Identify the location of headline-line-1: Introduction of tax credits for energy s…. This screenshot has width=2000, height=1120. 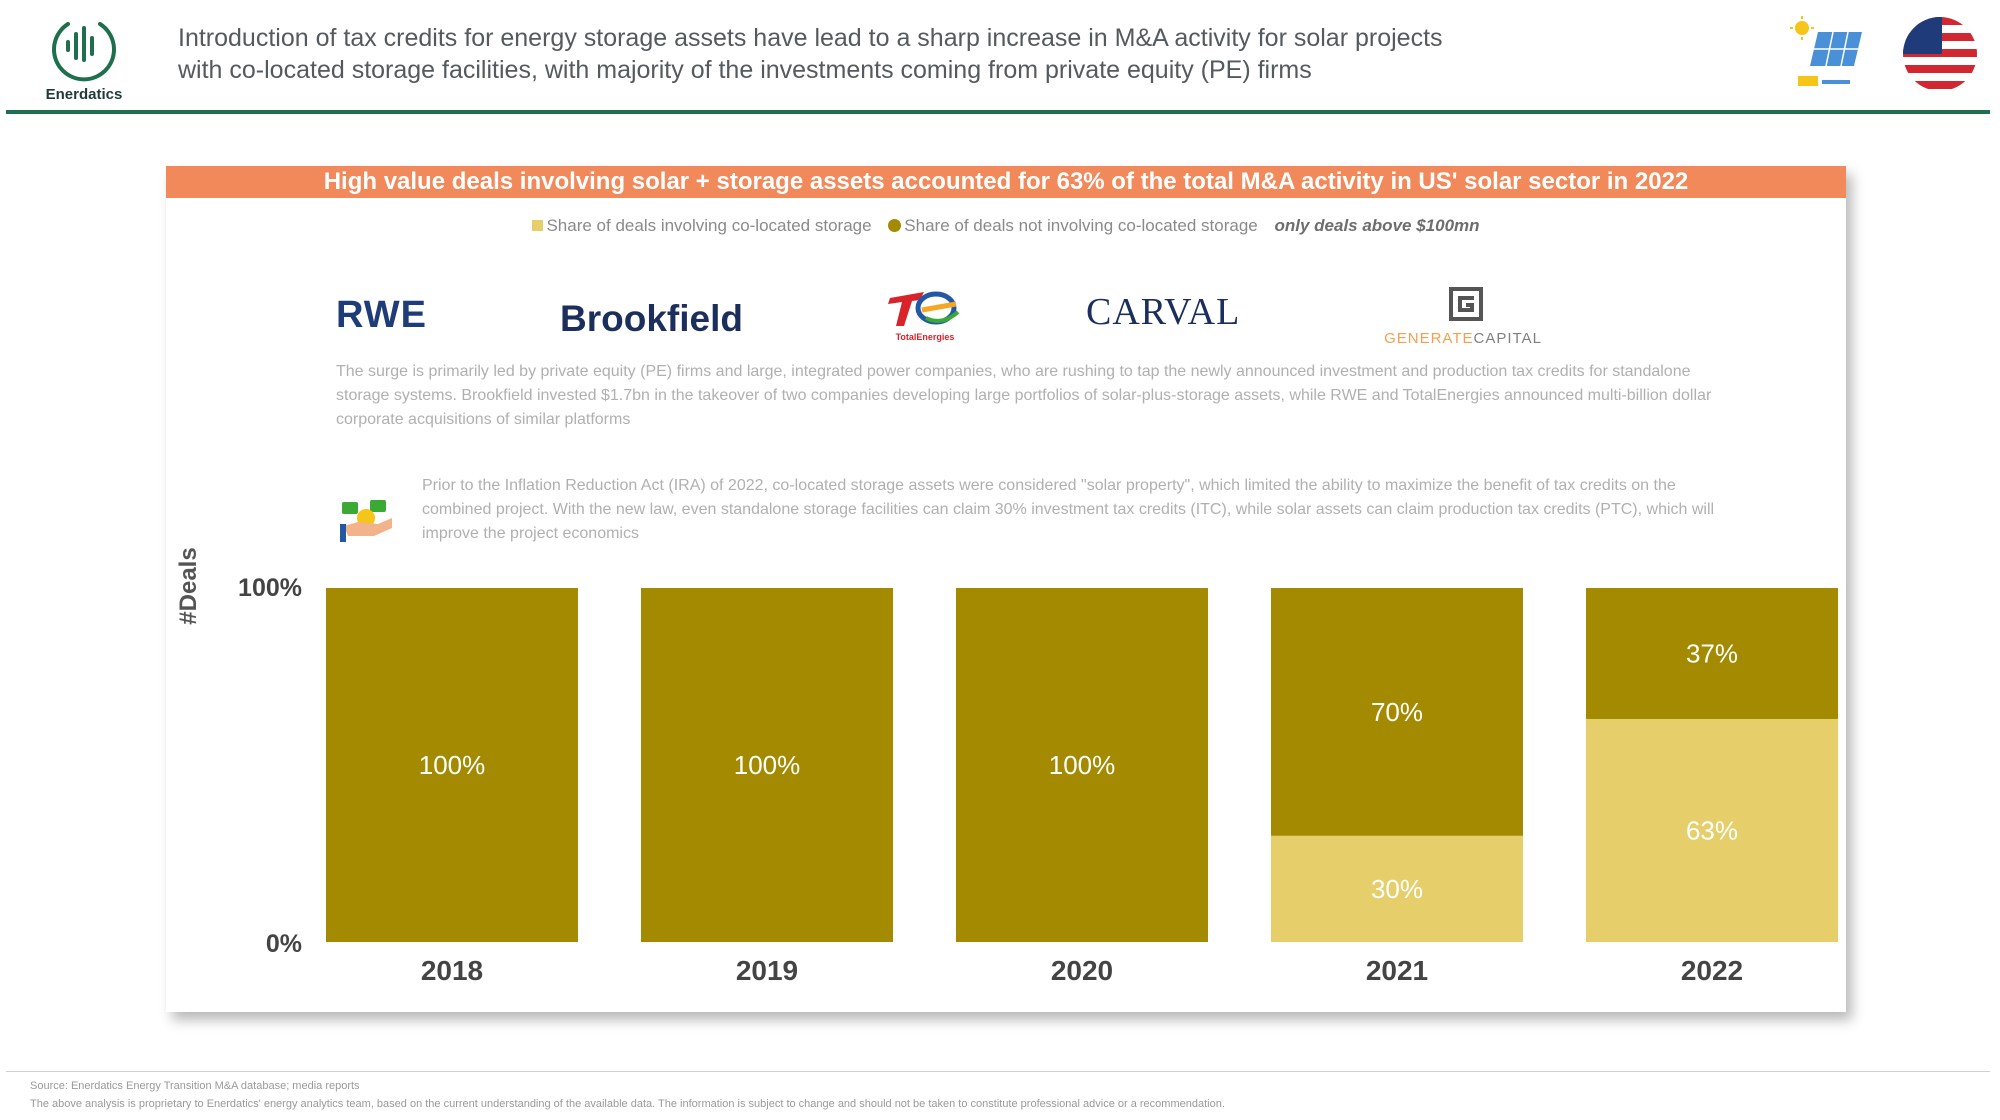
(810, 38).